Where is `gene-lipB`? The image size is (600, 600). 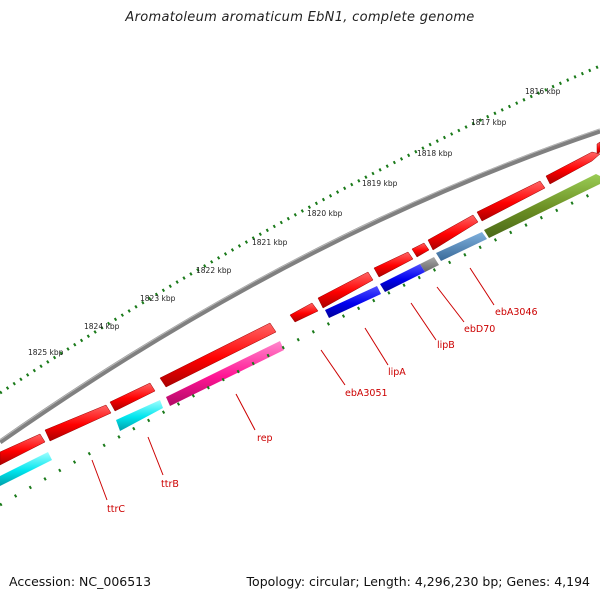 gene-lipB is located at coordinates (402, 278).